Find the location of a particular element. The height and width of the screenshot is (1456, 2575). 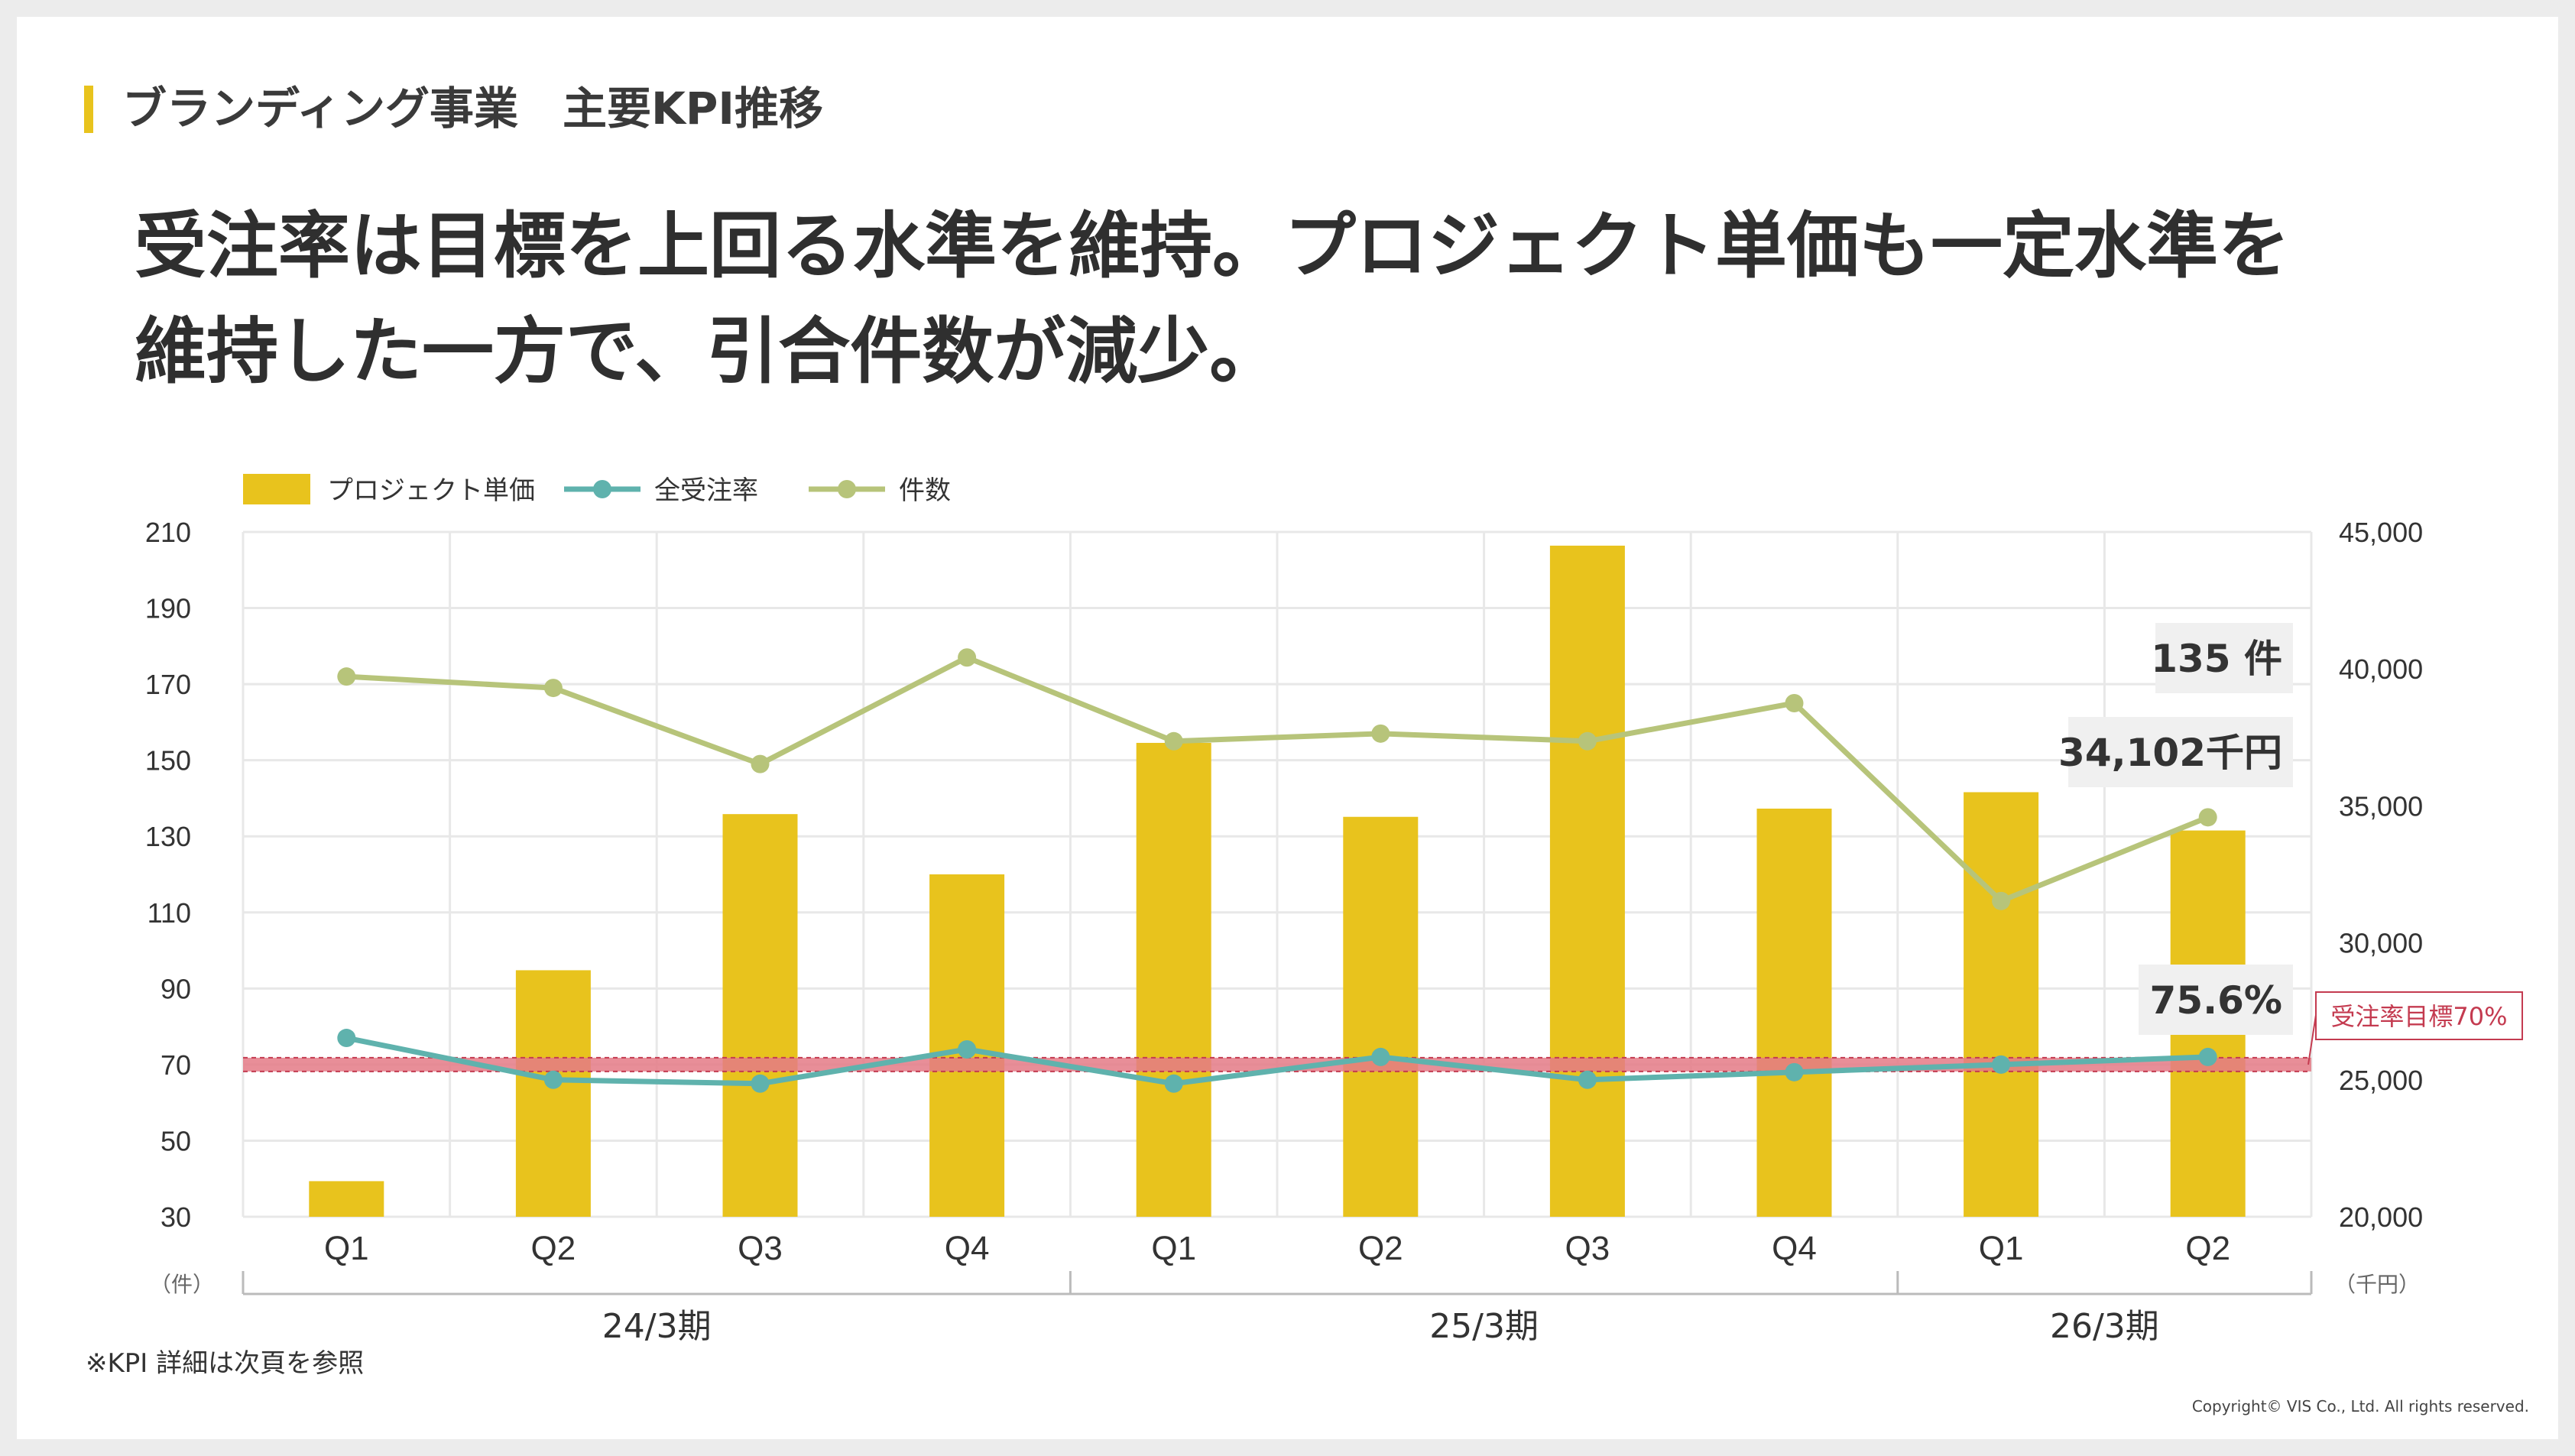

left-axis-tick: 30 is located at coordinates (176, 1217).